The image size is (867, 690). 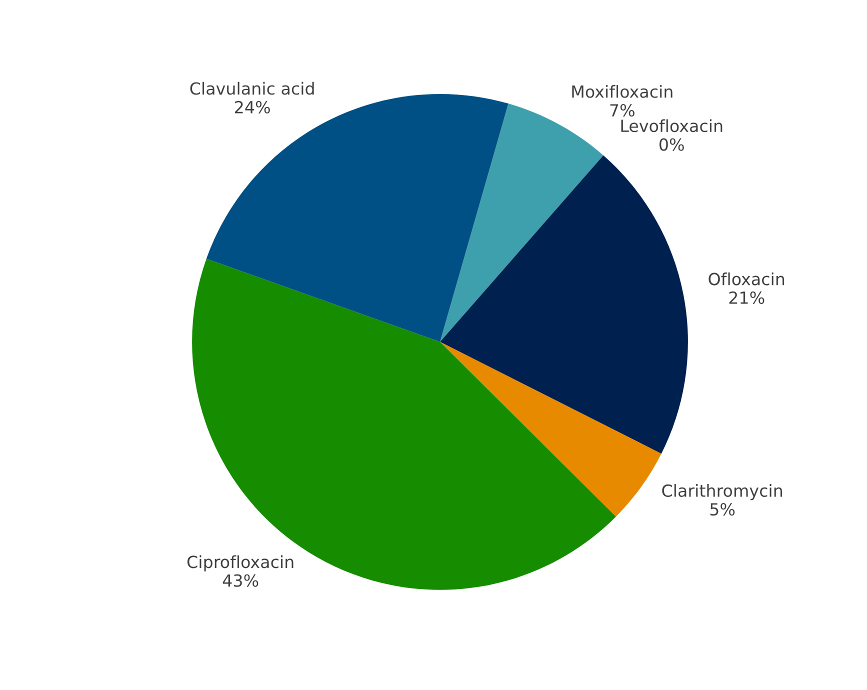 I want to click on data-label: 24%, so click(x=252, y=107).